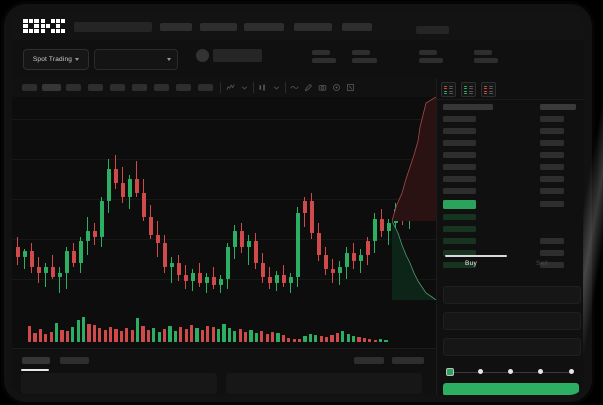 The width and height of the screenshot is (603, 405). What do you see at coordinates (350, 87) in the screenshot?
I see `fullscreen-icon` at bounding box center [350, 87].